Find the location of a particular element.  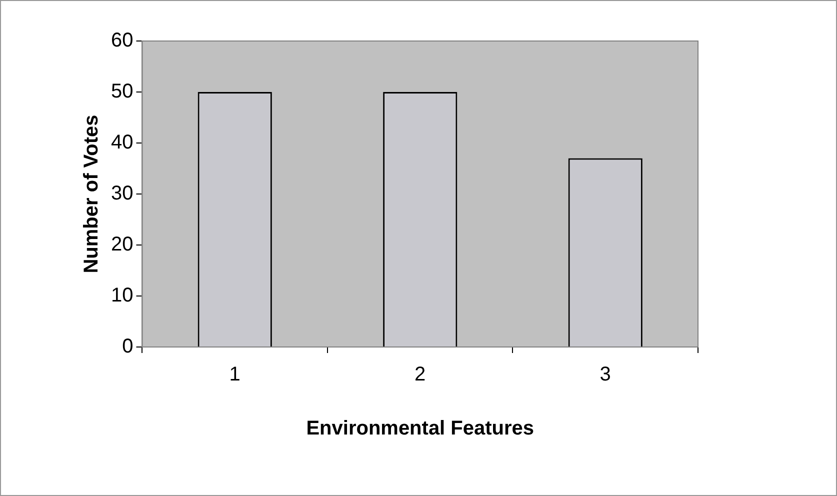

y-tick-label: 0 is located at coordinates (128, 347).